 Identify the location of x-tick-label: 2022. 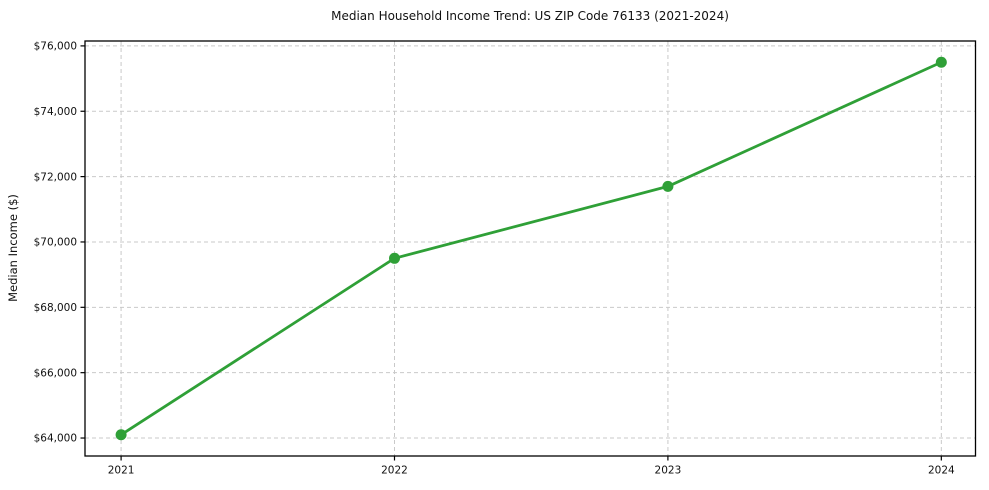
(394, 471).